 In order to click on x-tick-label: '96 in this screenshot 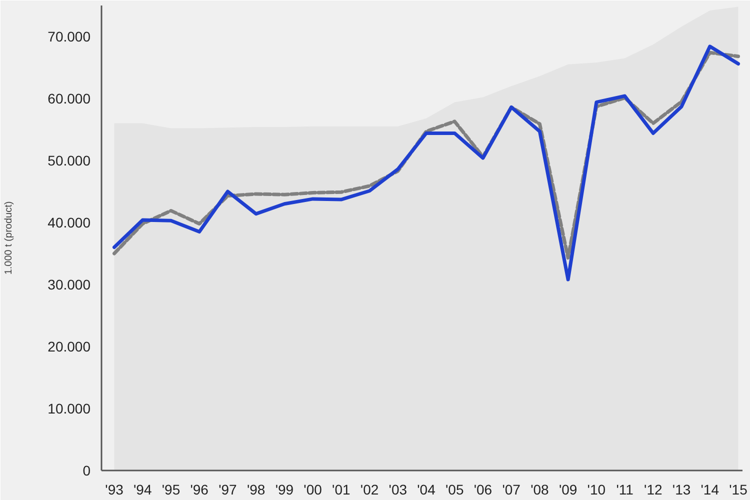, I will do `click(199, 490)`.